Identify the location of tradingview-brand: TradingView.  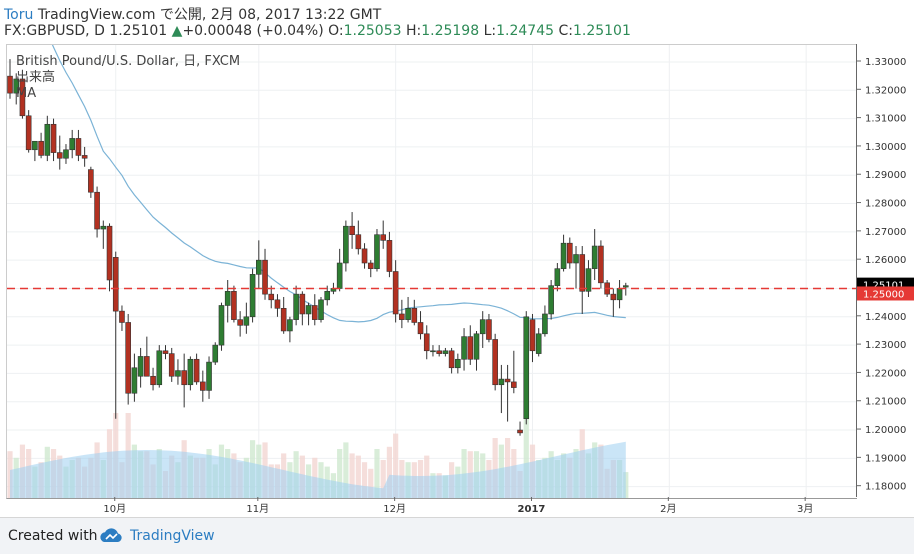
(172, 536).